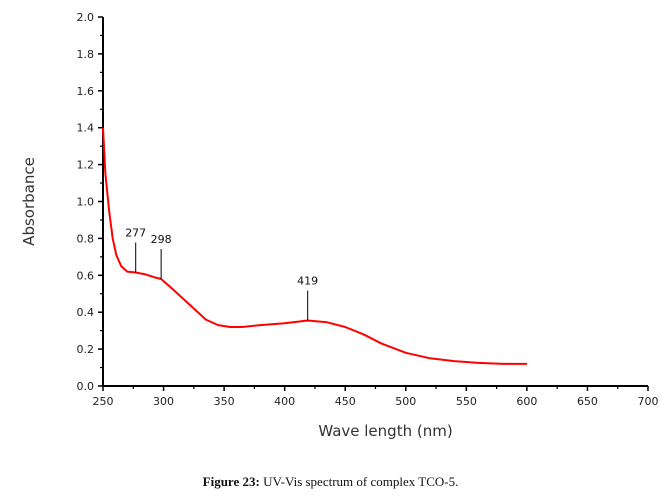 Image resolution: width=661 pixels, height=498 pixels. What do you see at coordinates (86, 386) in the screenshot?
I see `y-tick-label: 0.0` at bounding box center [86, 386].